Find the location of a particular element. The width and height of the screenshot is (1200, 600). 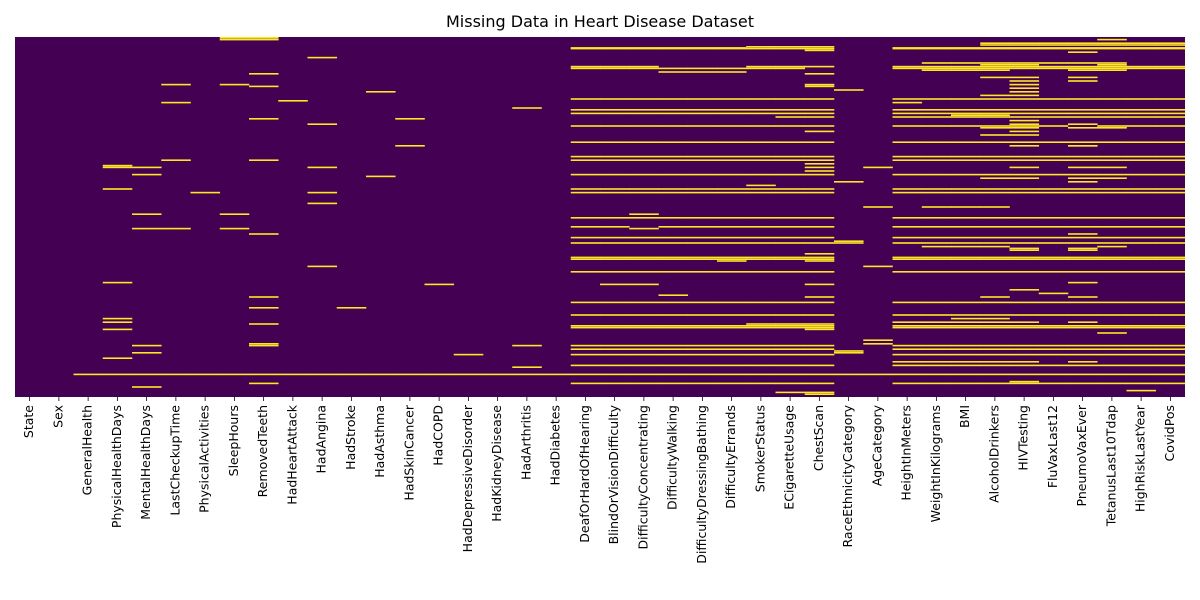

x-tick-label-removedteeth: RemovedTeeth is located at coordinates (262, 451).